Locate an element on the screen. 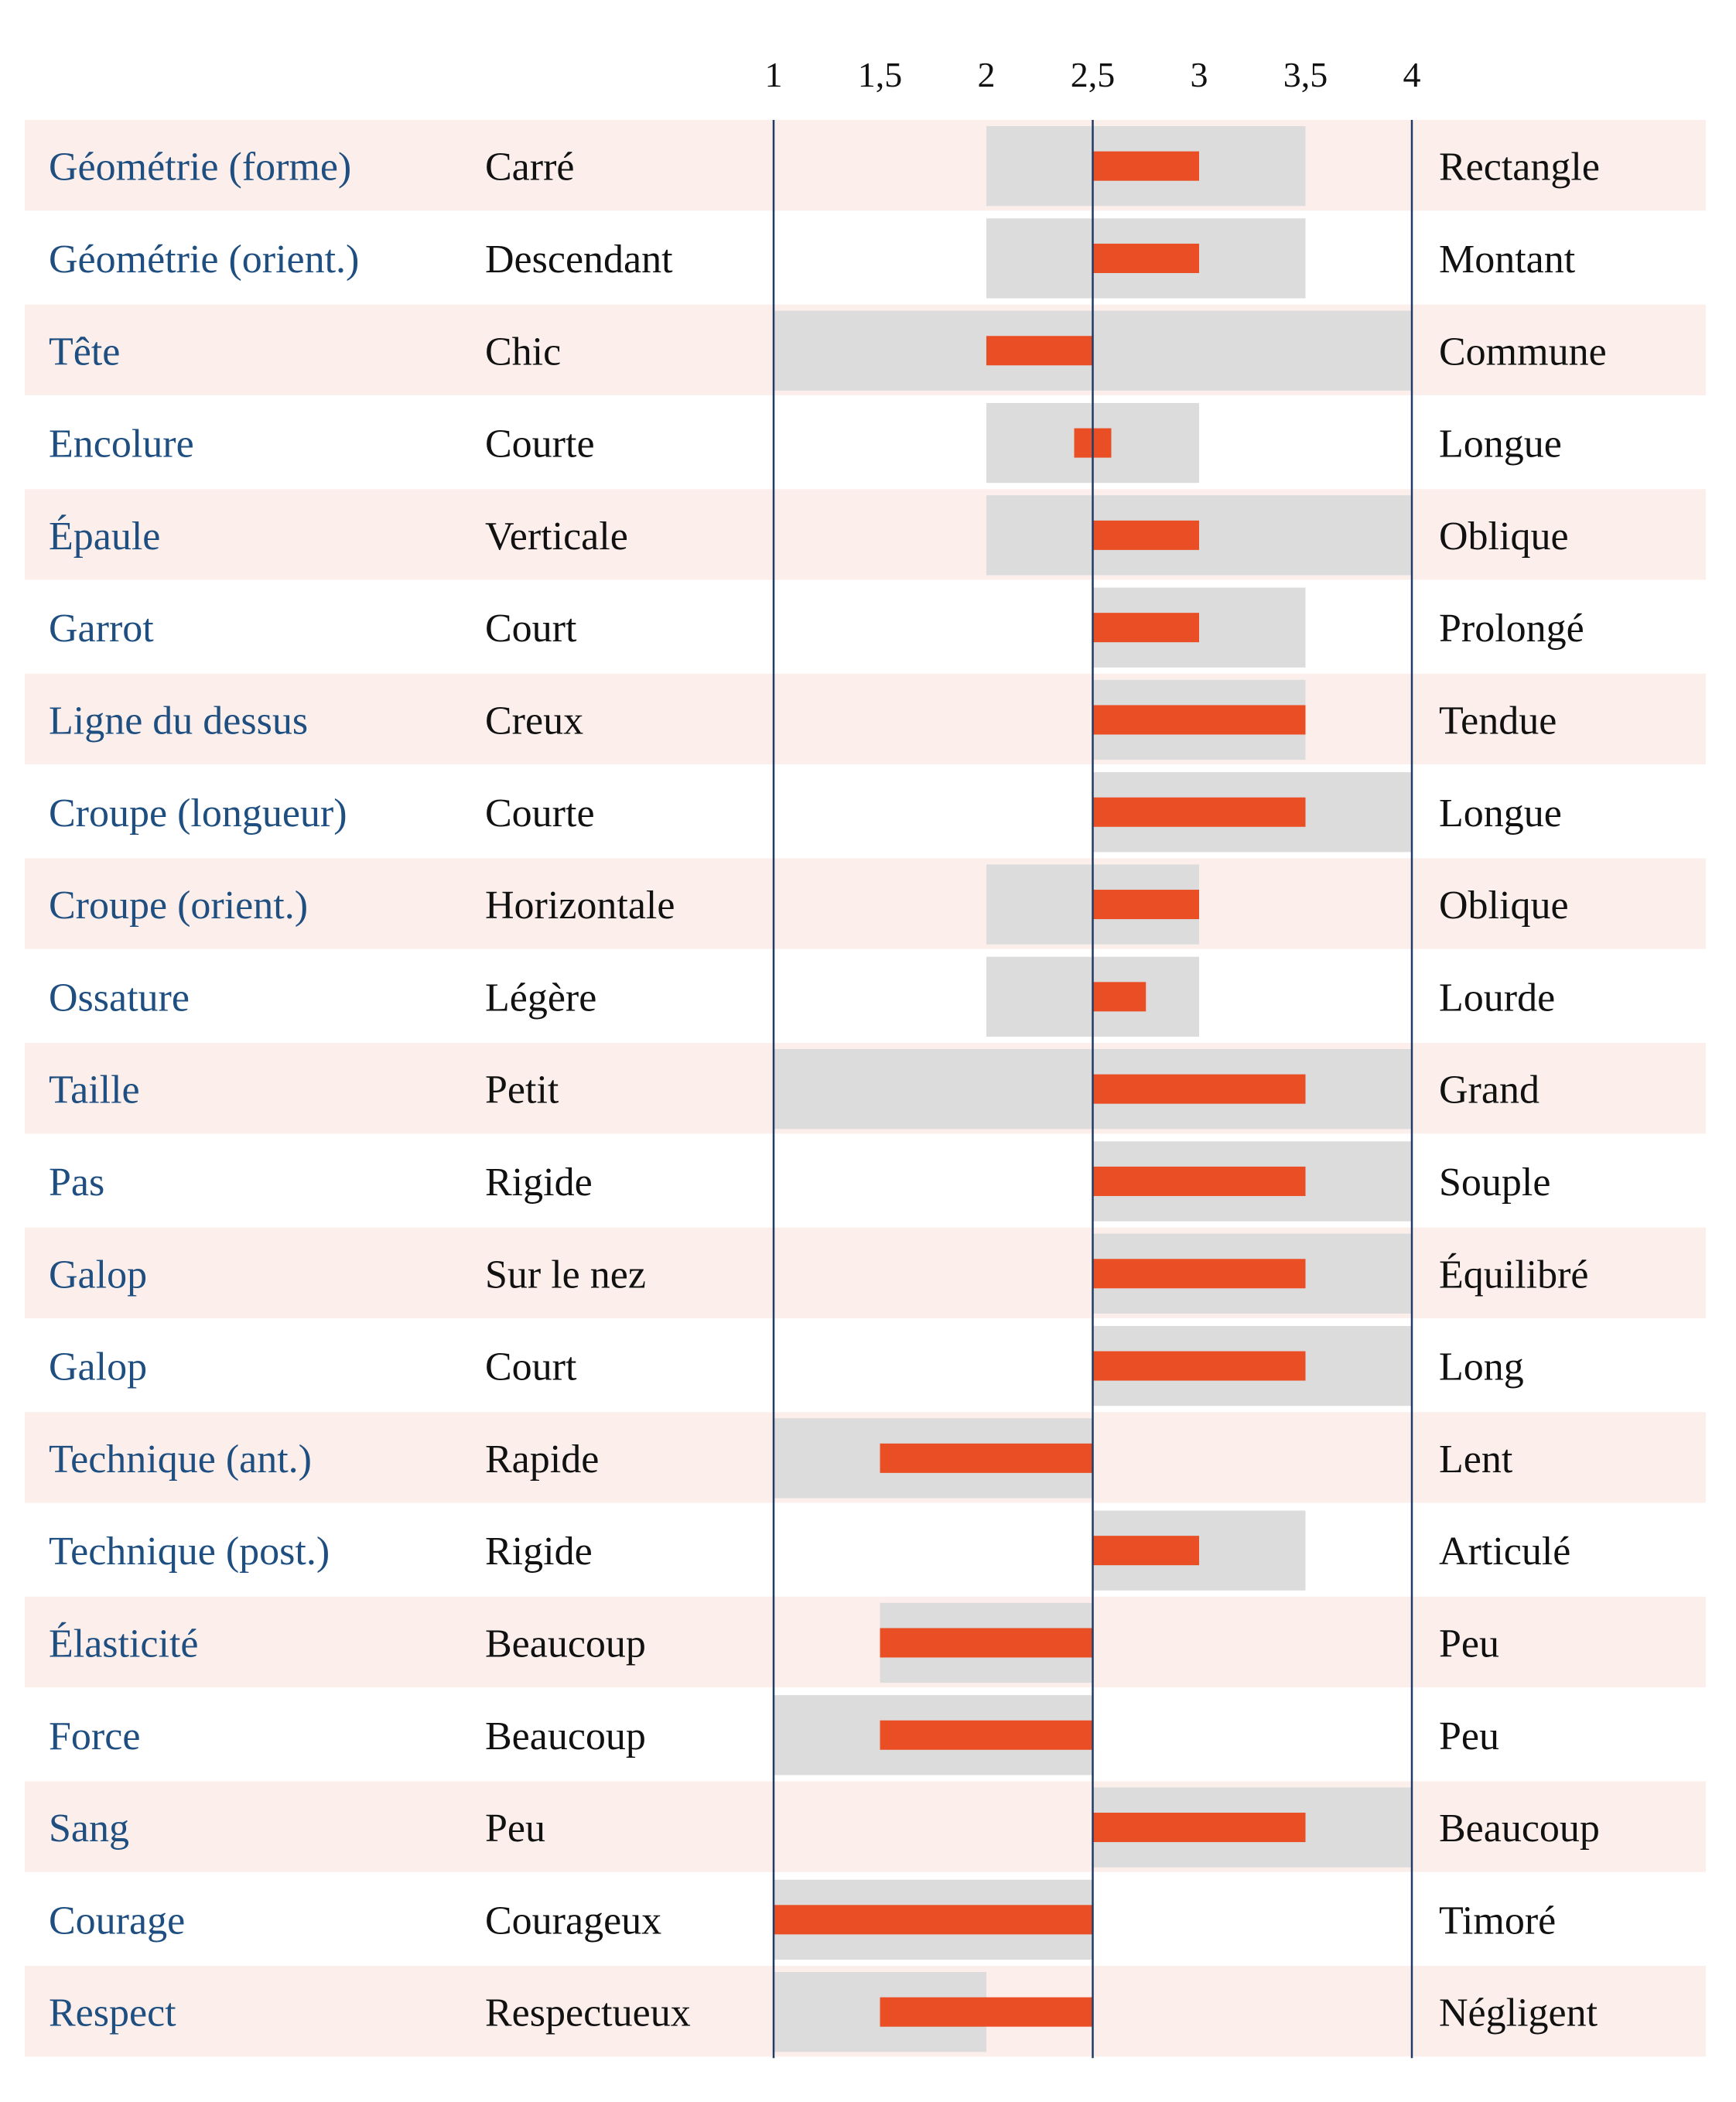 The height and width of the screenshot is (2102, 1736). low-end-label: Légère is located at coordinates (540, 998).